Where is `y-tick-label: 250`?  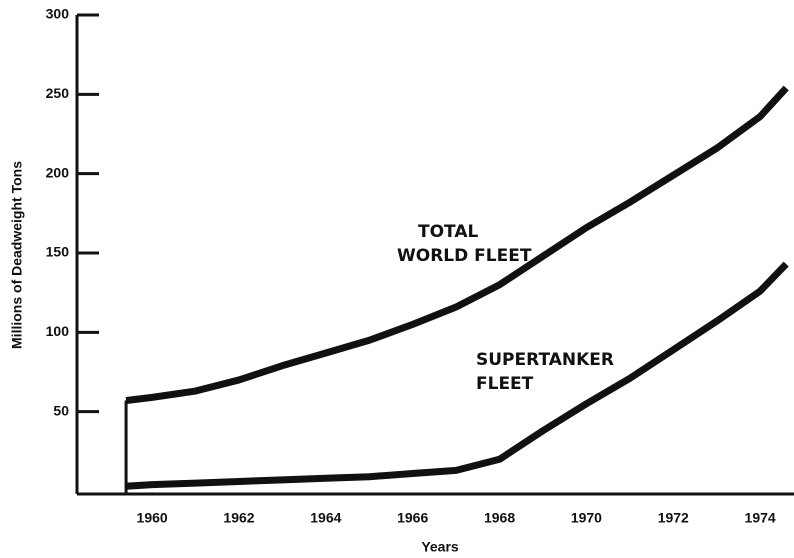
y-tick-label: 250 is located at coordinates (58, 93).